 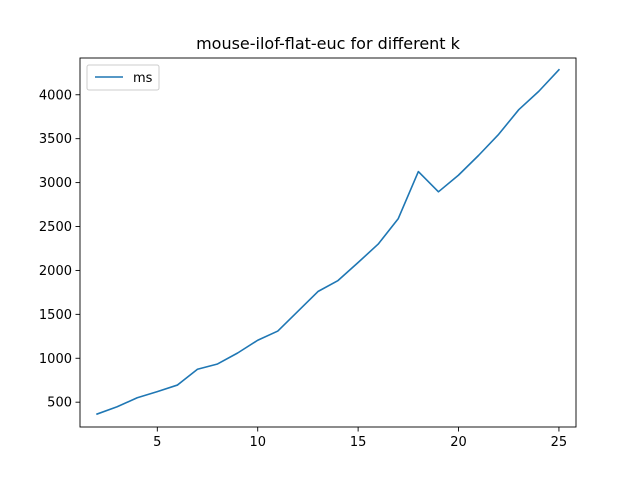 I want to click on legend: ms, so click(x=123, y=77).